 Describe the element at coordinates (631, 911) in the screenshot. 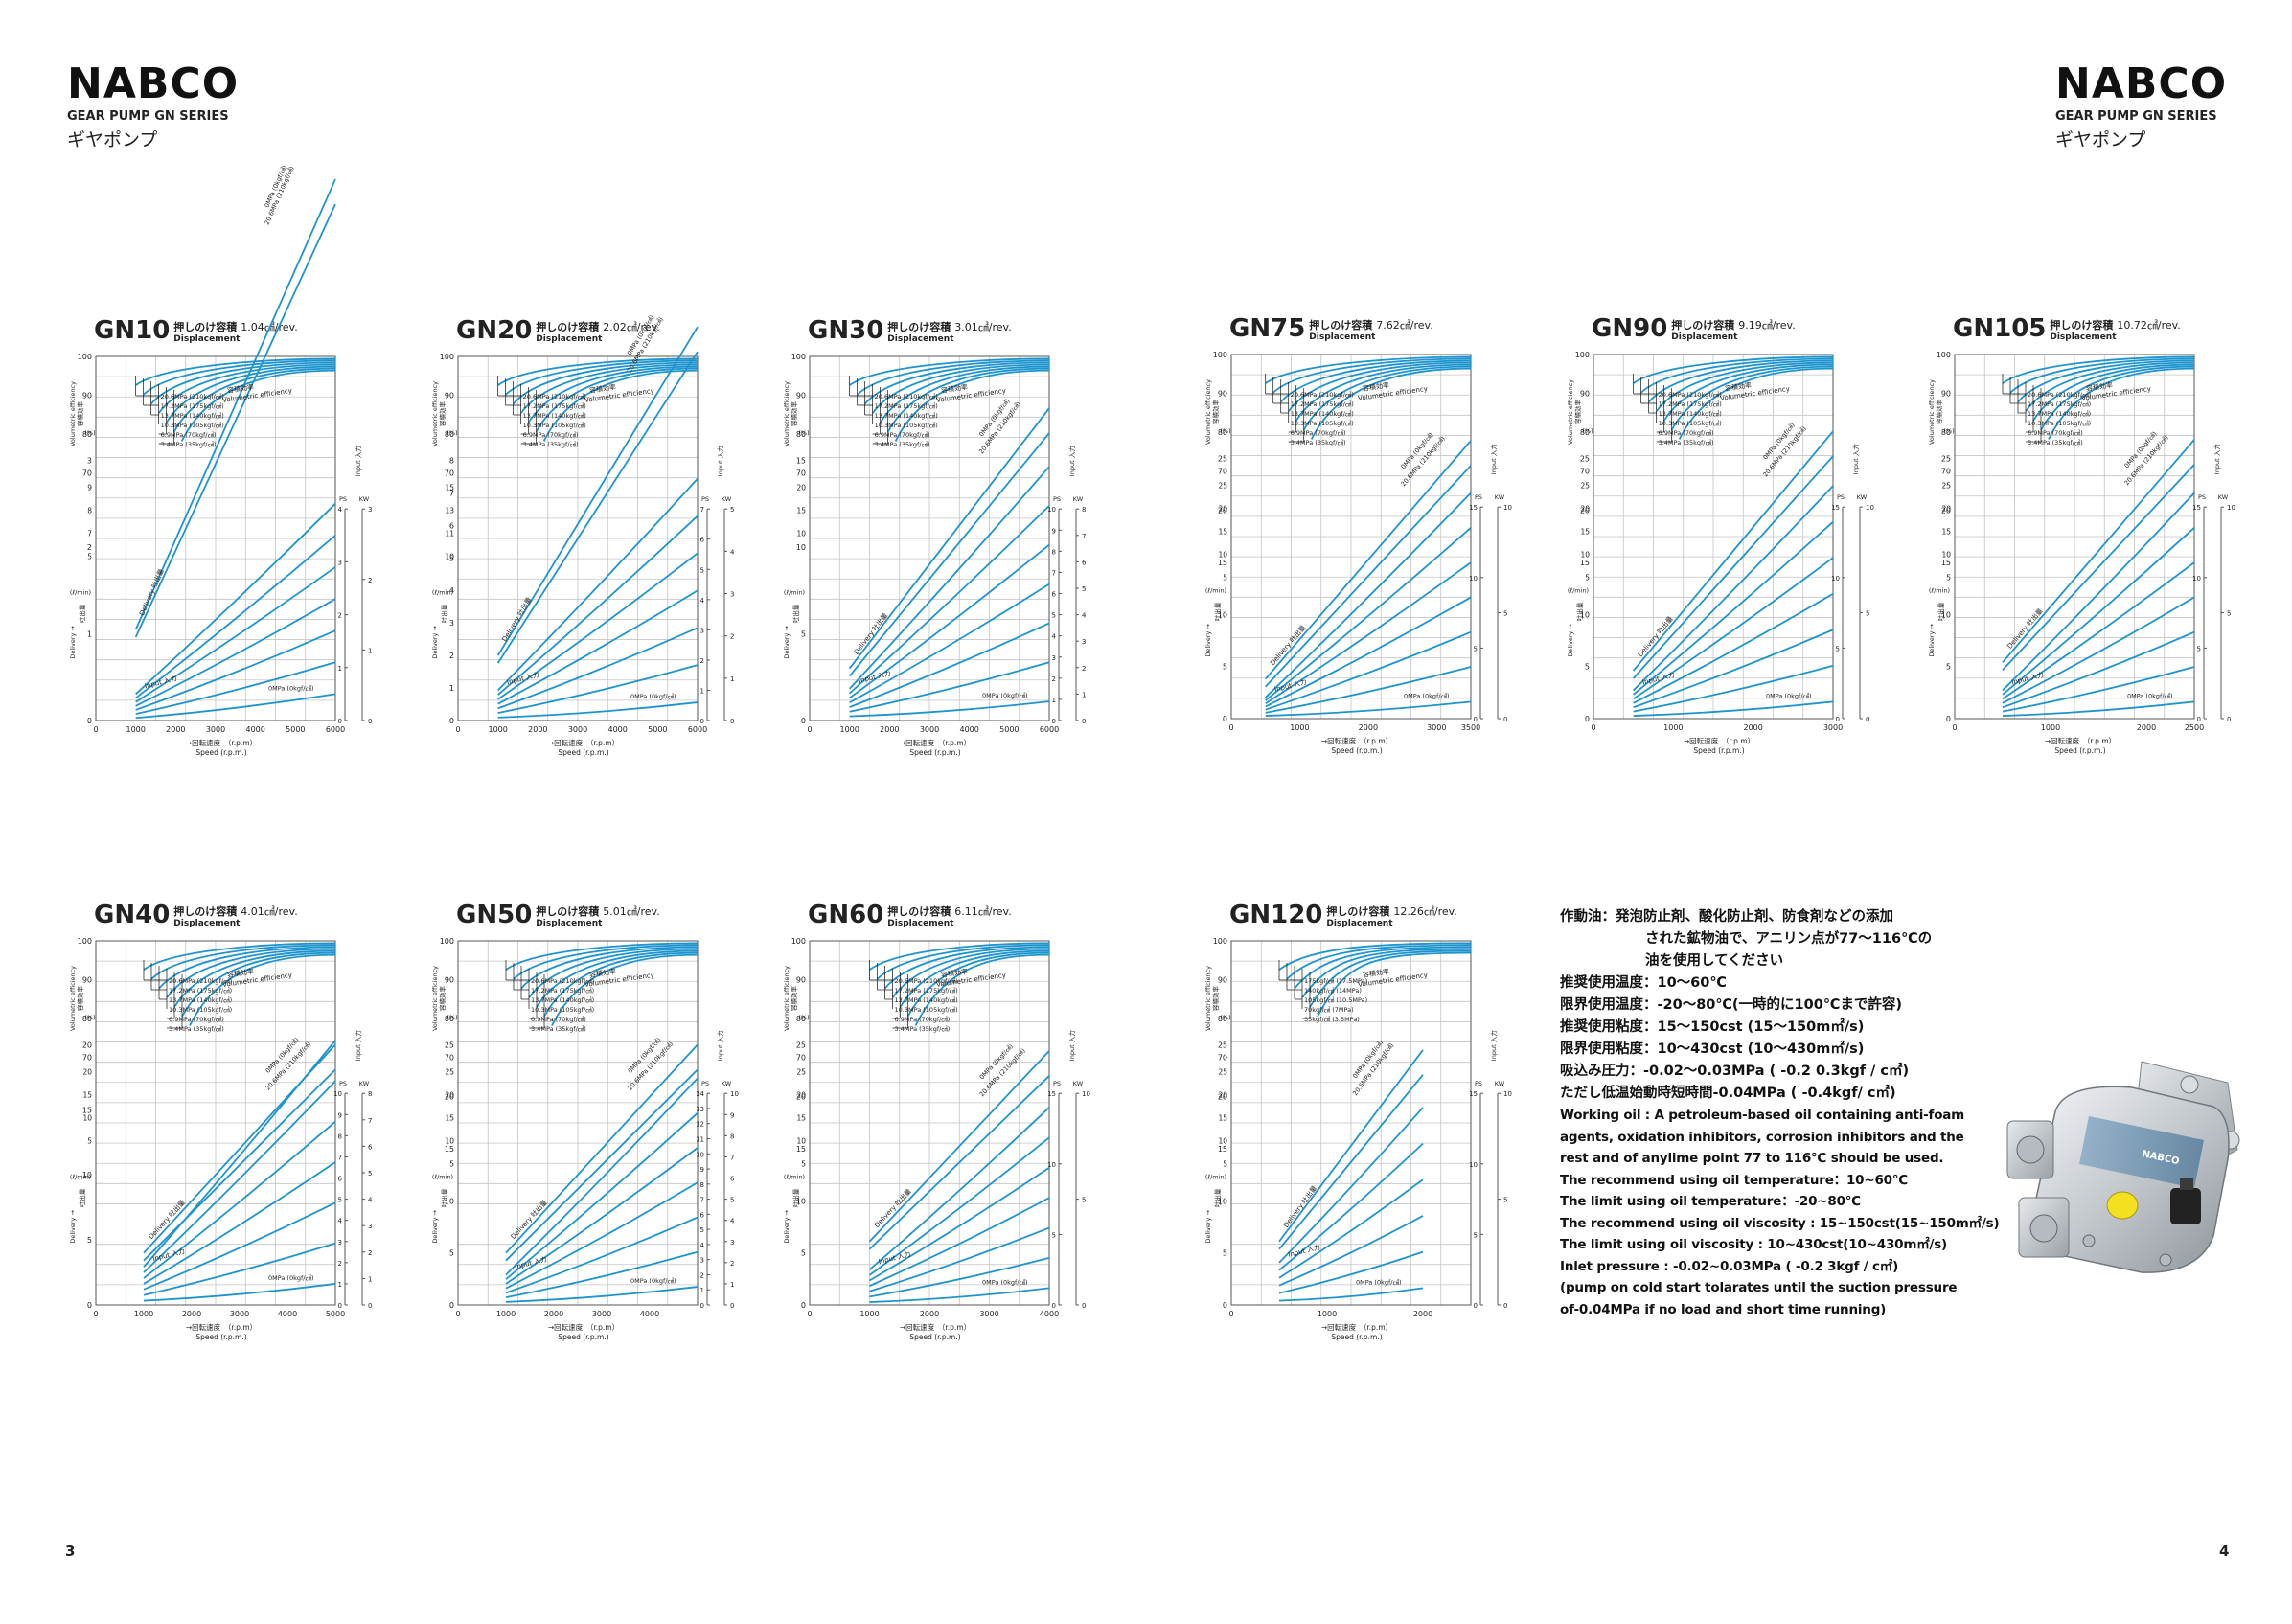

I see `displacement-value: 5.01㎤/rev.` at that location.